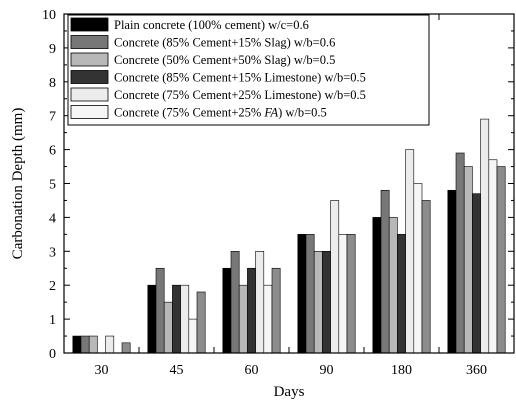 The height and width of the screenshot is (403, 516). What do you see at coordinates (52, 83) in the screenshot?
I see `y-tick-label: 8` at bounding box center [52, 83].